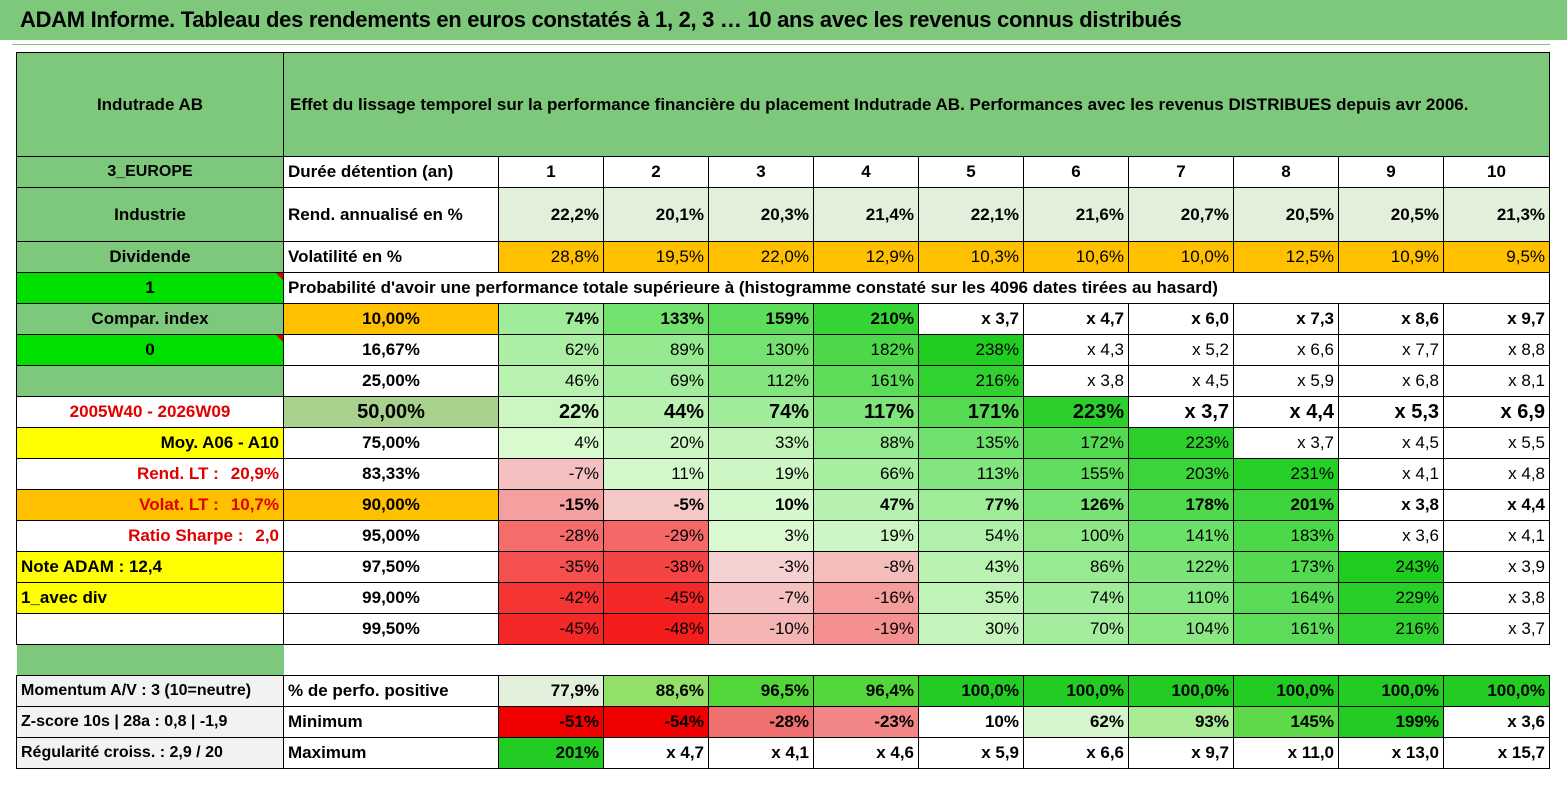 The height and width of the screenshot is (785, 1567). Describe the element at coordinates (1076, 753) in the screenshot. I see `maximum-cell: x 6,6` at that location.